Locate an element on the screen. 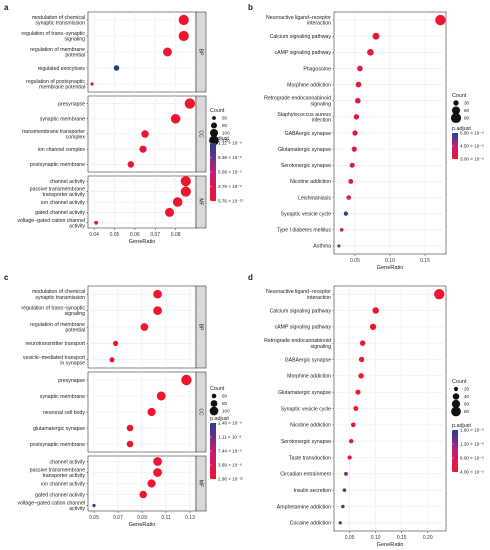 This screenshot has width=490, height=550. panel-b-term-label-line: Neuroactive ligand−receptor is located at coordinates (298, 18).